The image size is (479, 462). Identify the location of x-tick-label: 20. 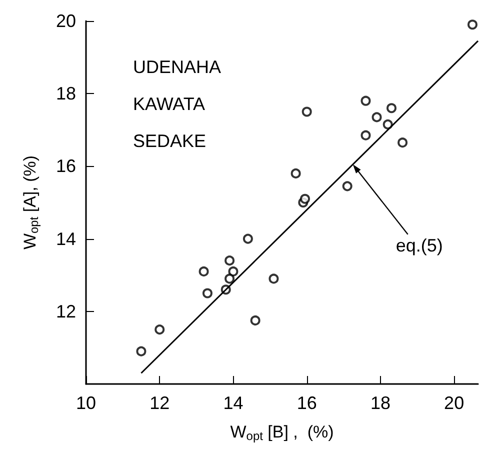
(454, 403).